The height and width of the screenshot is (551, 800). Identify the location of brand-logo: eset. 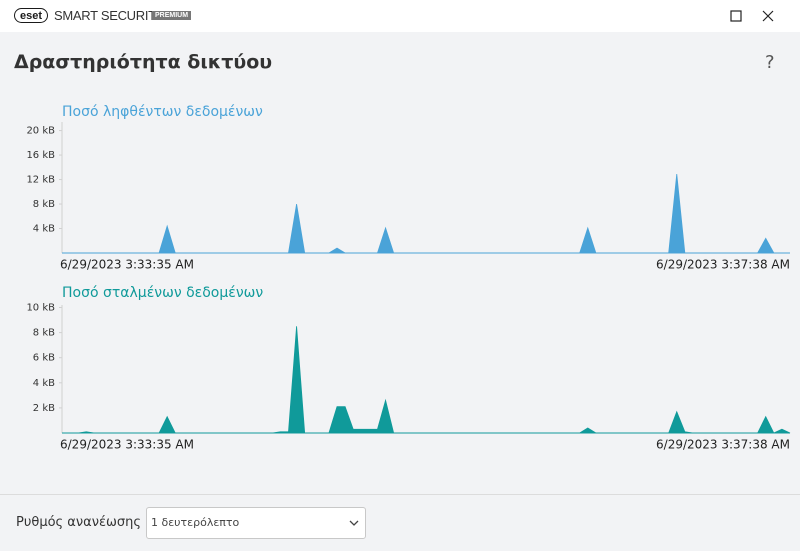
(31, 15).